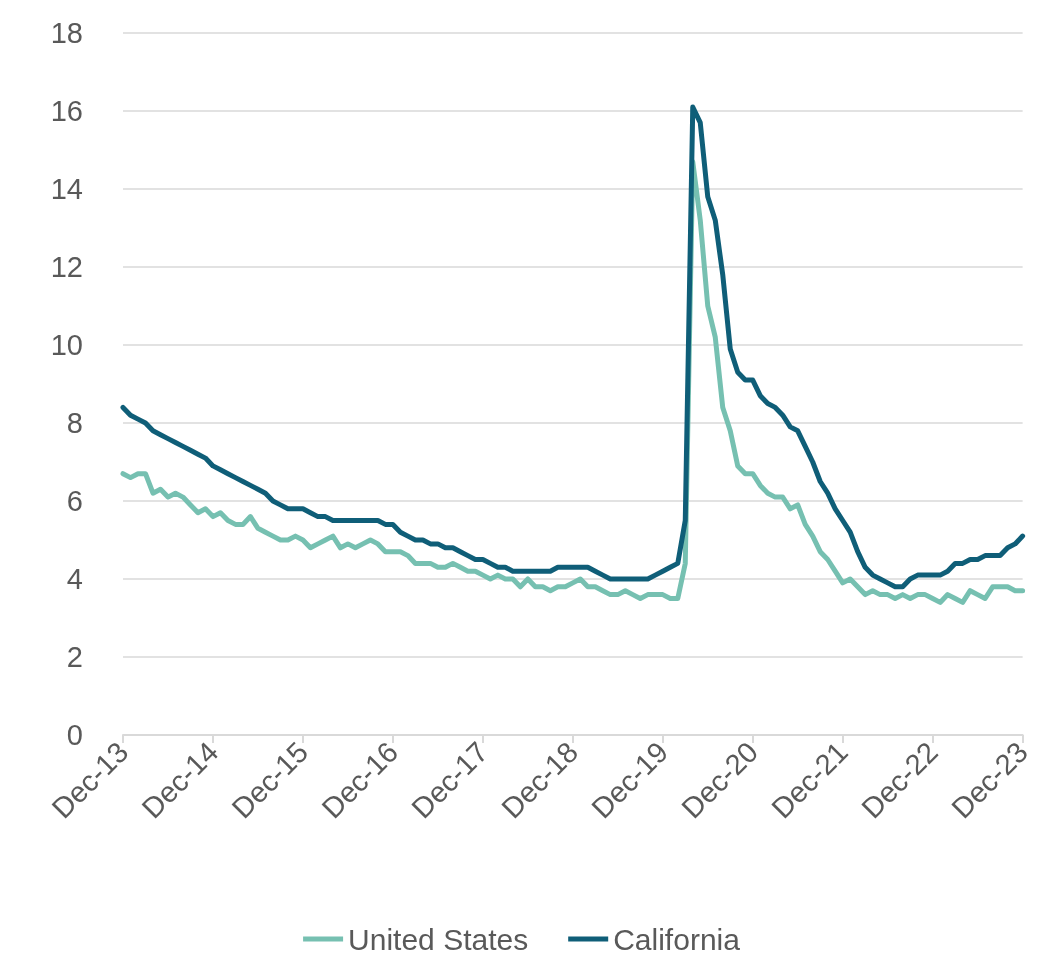  What do you see at coordinates (66, 345) in the screenshot?
I see `y-tick-label: 10` at bounding box center [66, 345].